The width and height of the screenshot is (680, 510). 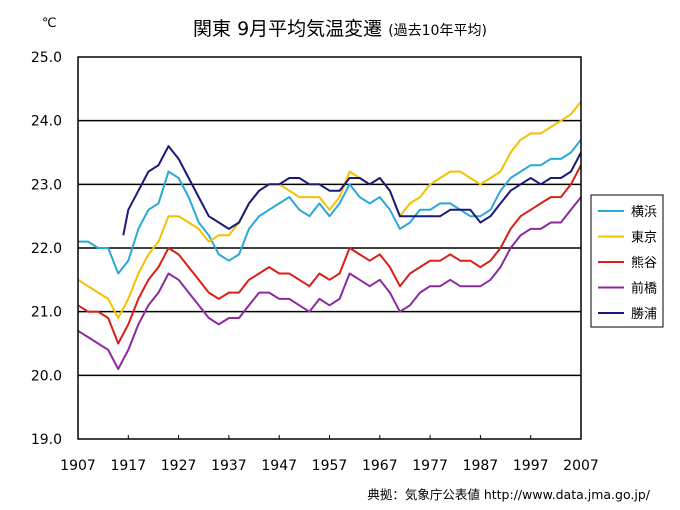 What do you see at coordinates (78, 466) in the screenshot?
I see `x-tick-label: 1907` at bounding box center [78, 466].